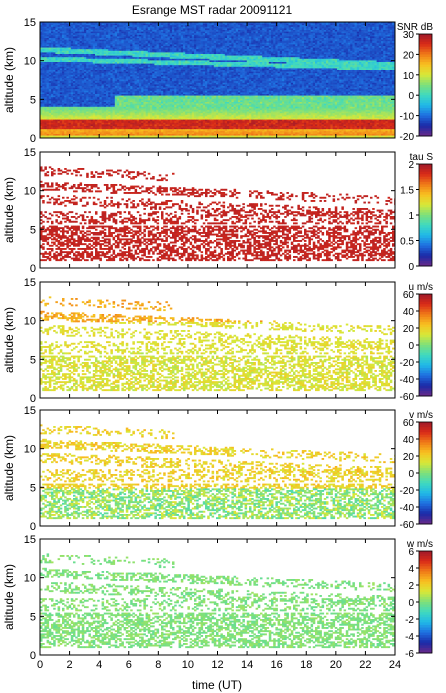  I want to click on colorbar-tick-label: 1.5, so click(407, 191).